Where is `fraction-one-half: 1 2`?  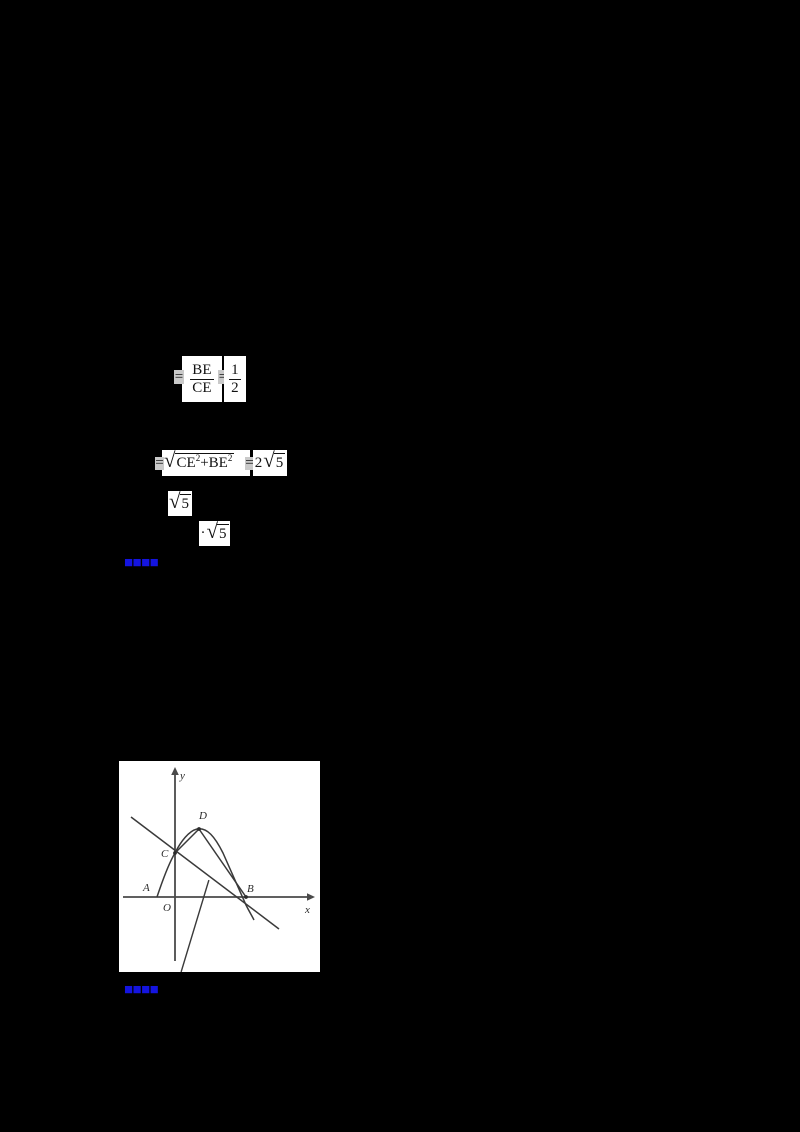
fraction-one-half: 1 2 is located at coordinates (235, 378).